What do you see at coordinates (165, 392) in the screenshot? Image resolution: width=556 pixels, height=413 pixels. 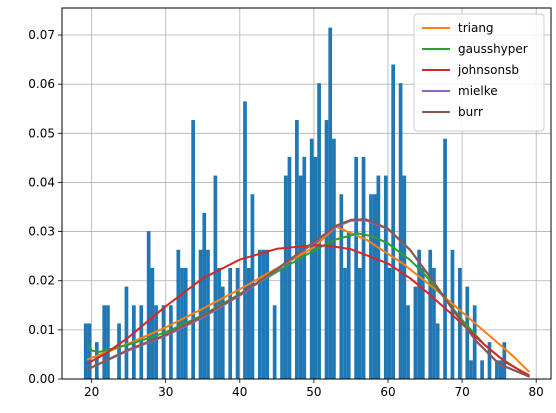 I see `x-tick-label: 30` at bounding box center [165, 392].